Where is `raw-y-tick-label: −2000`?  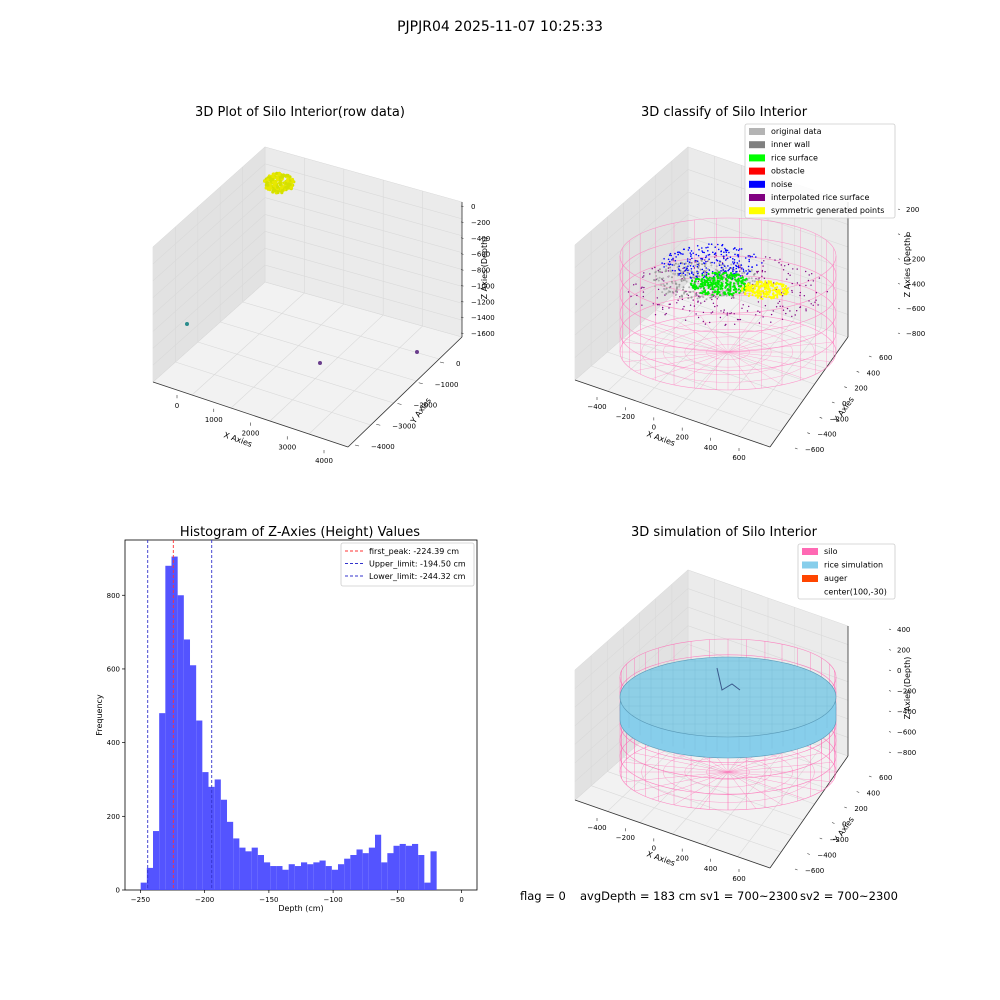
raw-y-tick-label: −2000 is located at coordinates (426, 406).